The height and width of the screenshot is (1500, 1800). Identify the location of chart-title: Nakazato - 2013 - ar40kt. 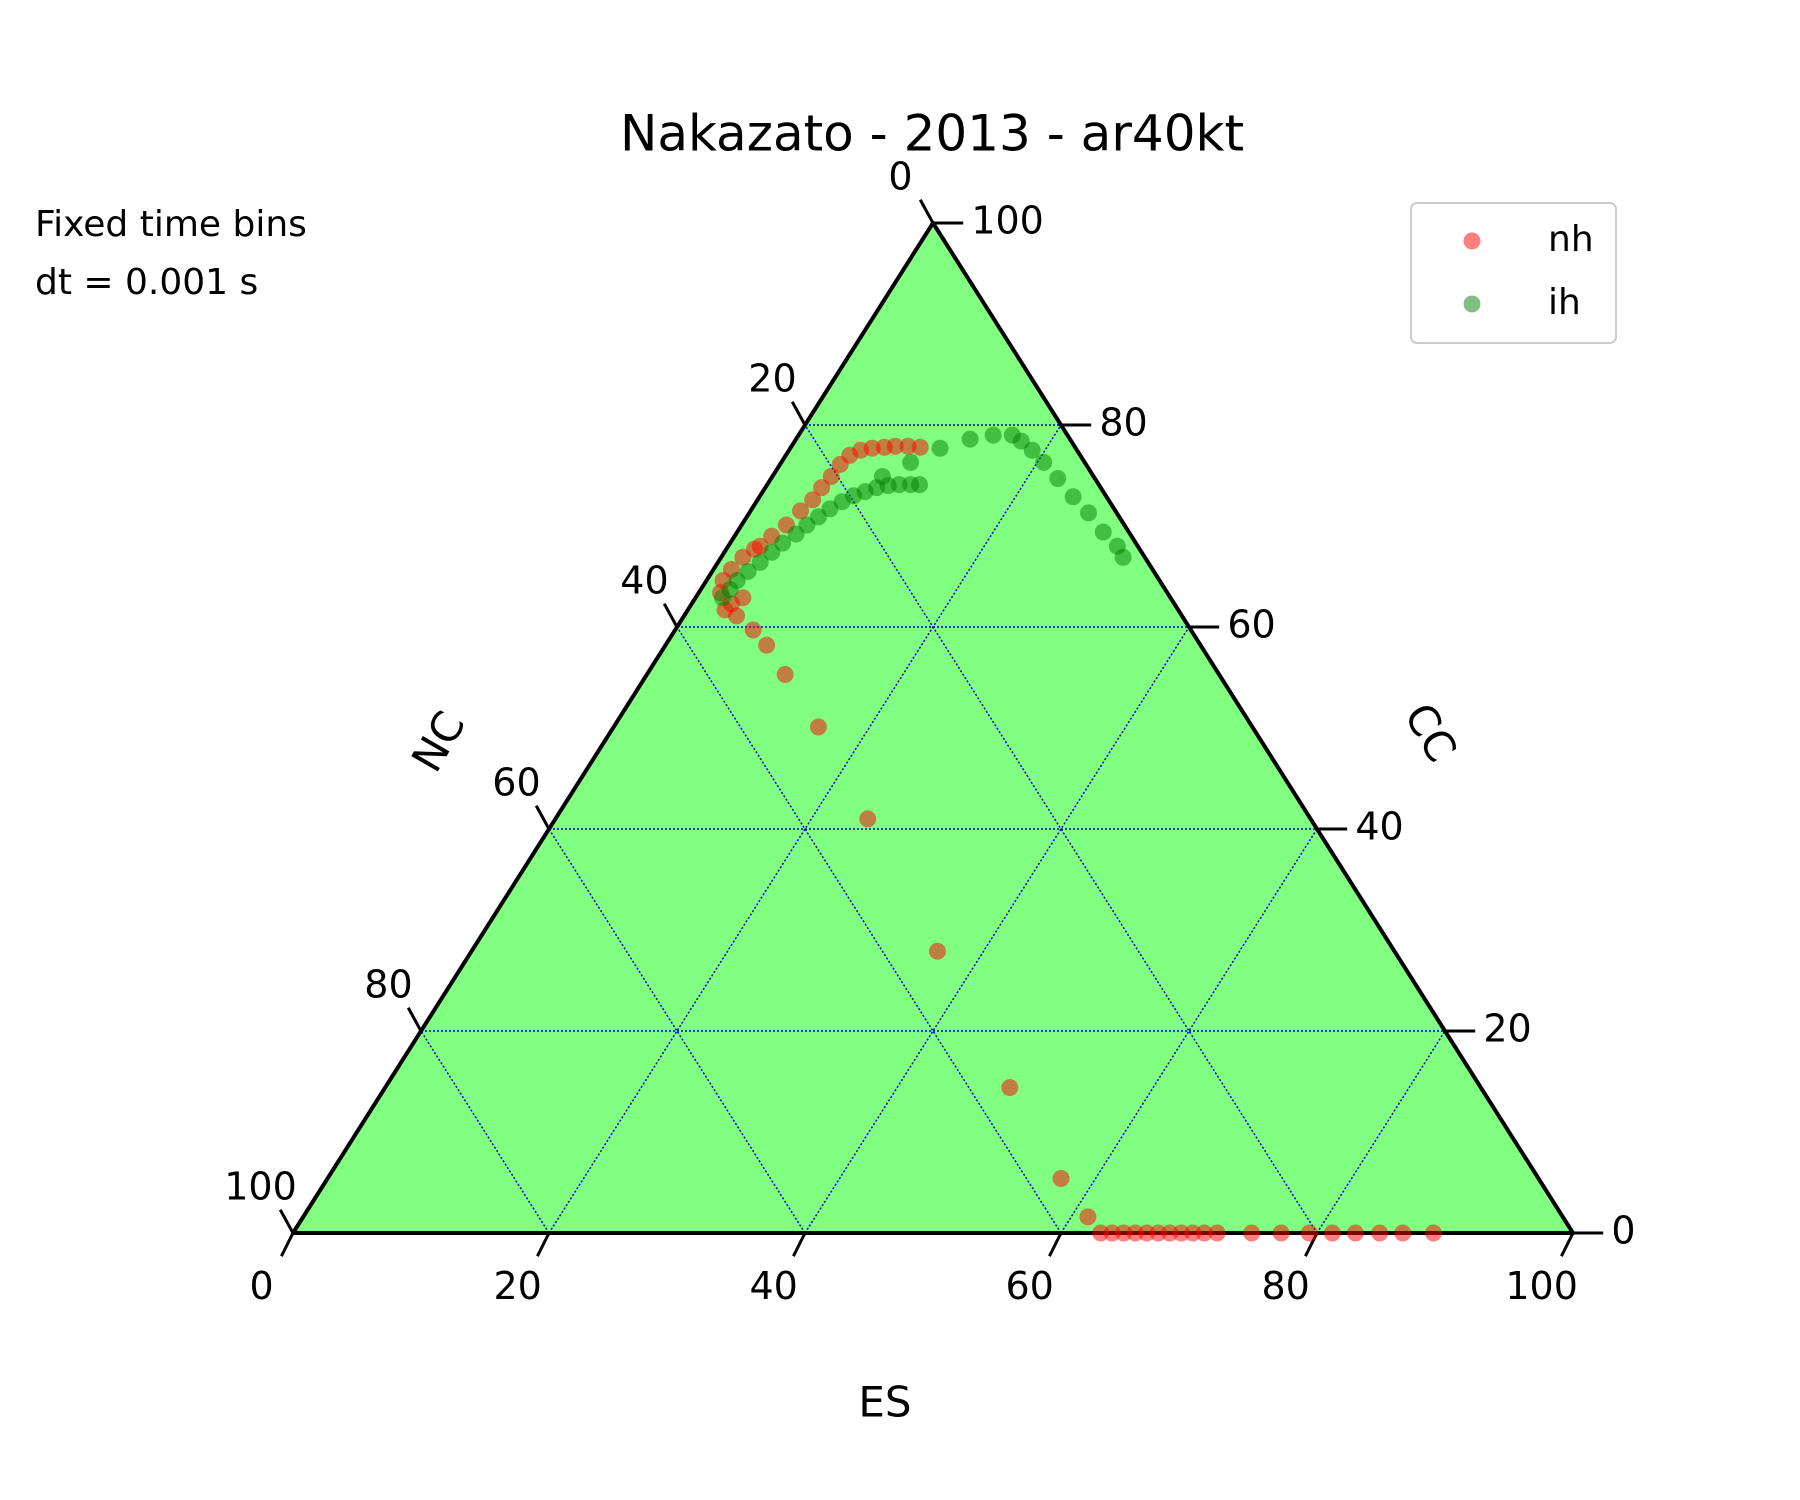
(932, 134).